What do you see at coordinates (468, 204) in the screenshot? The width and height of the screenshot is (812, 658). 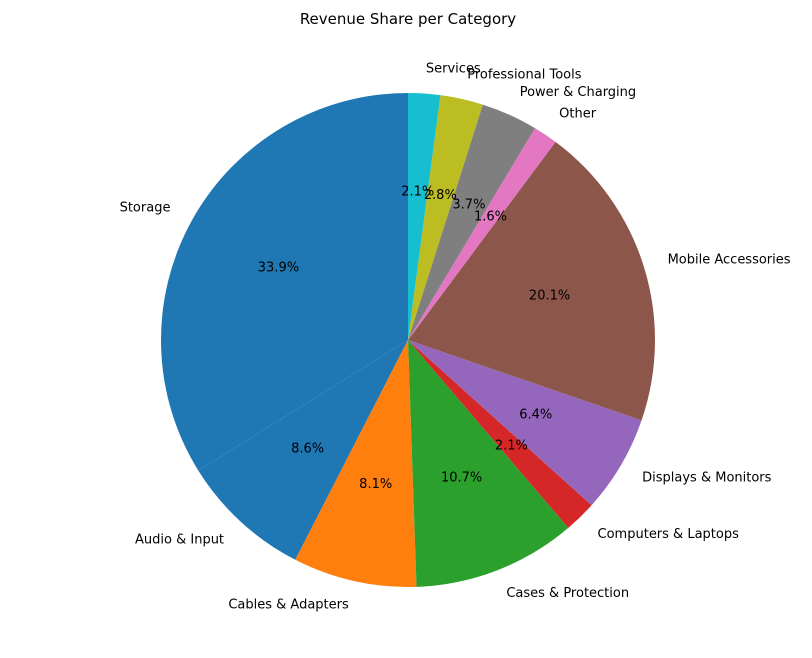 I see `pct-label-power-and-charging: 3.7%` at bounding box center [468, 204].